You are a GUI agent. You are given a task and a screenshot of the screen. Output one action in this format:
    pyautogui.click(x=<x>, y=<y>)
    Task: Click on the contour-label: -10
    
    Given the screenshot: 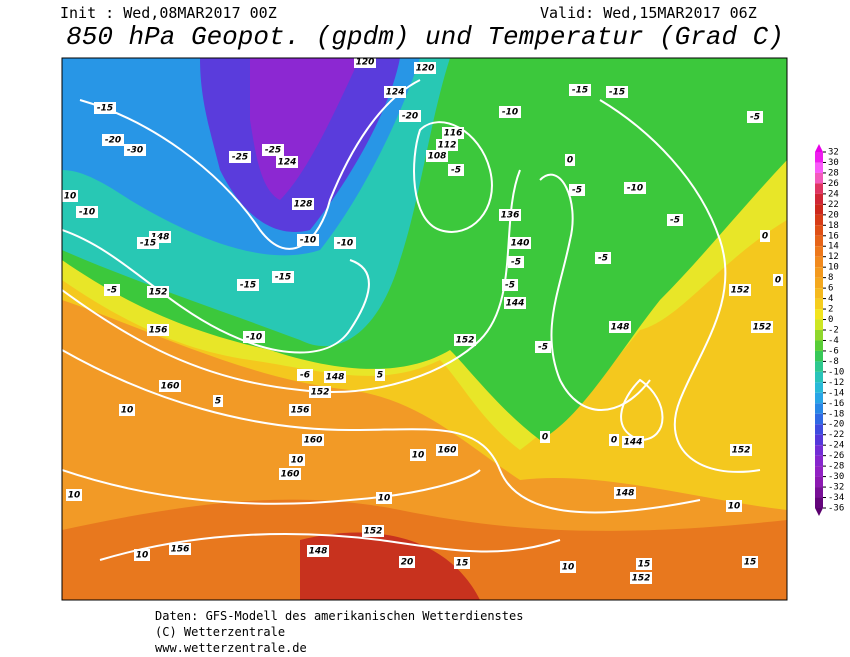 What is the action you would take?
    pyautogui.click(x=510, y=113)
    